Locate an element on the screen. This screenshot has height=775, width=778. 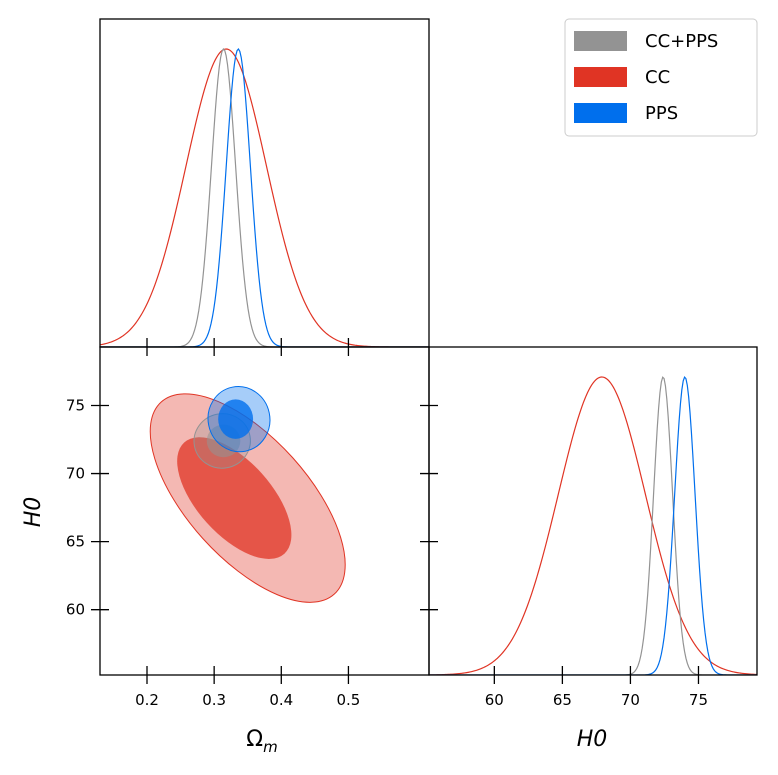
legend-swatch-pps is located at coordinates (600, 113).